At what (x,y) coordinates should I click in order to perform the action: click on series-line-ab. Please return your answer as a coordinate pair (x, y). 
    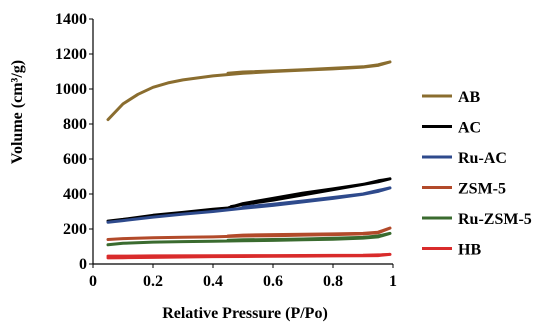
    Looking at the image, I should click on (249, 91).